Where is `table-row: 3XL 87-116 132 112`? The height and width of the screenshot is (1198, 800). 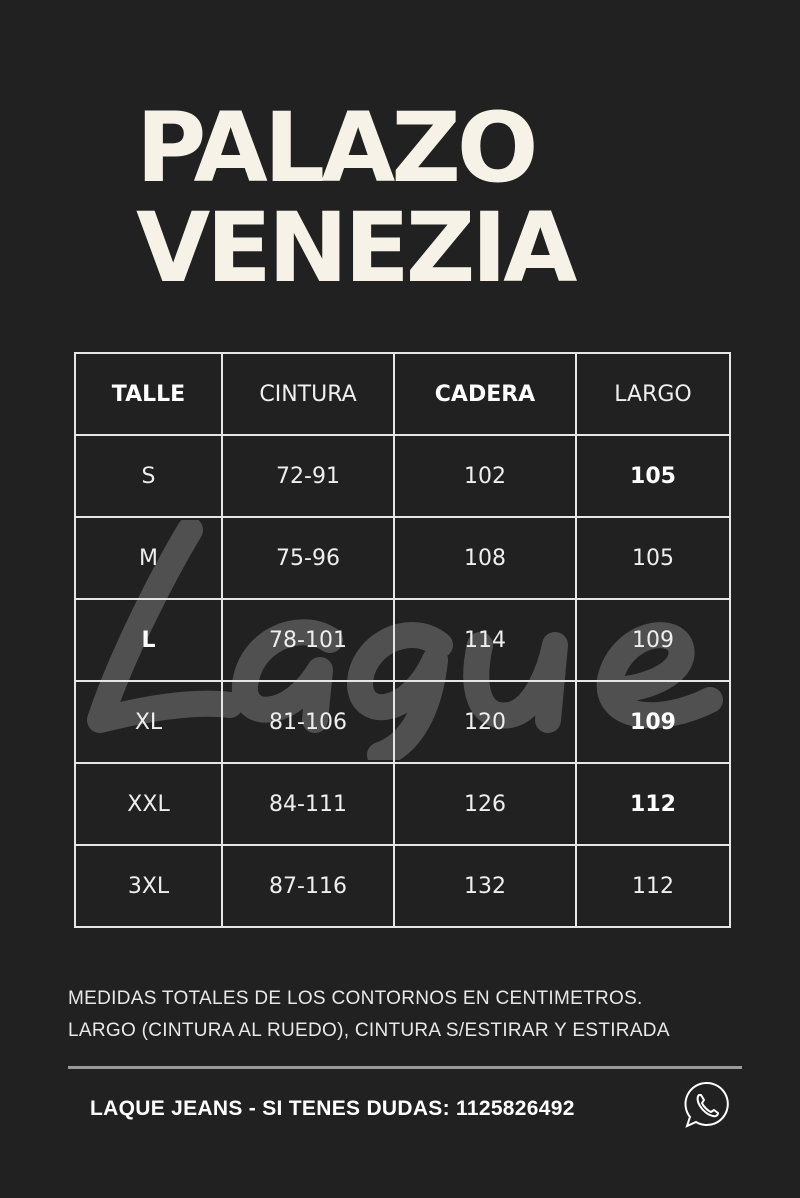 table-row: 3XL 87-116 132 112 is located at coordinates (402, 886).